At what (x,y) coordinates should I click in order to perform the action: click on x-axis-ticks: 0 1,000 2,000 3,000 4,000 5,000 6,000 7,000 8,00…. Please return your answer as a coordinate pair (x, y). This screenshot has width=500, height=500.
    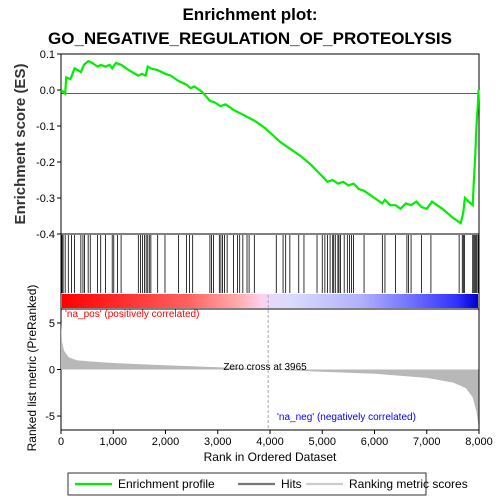
    Looking at the image, I should click on (275, 439).